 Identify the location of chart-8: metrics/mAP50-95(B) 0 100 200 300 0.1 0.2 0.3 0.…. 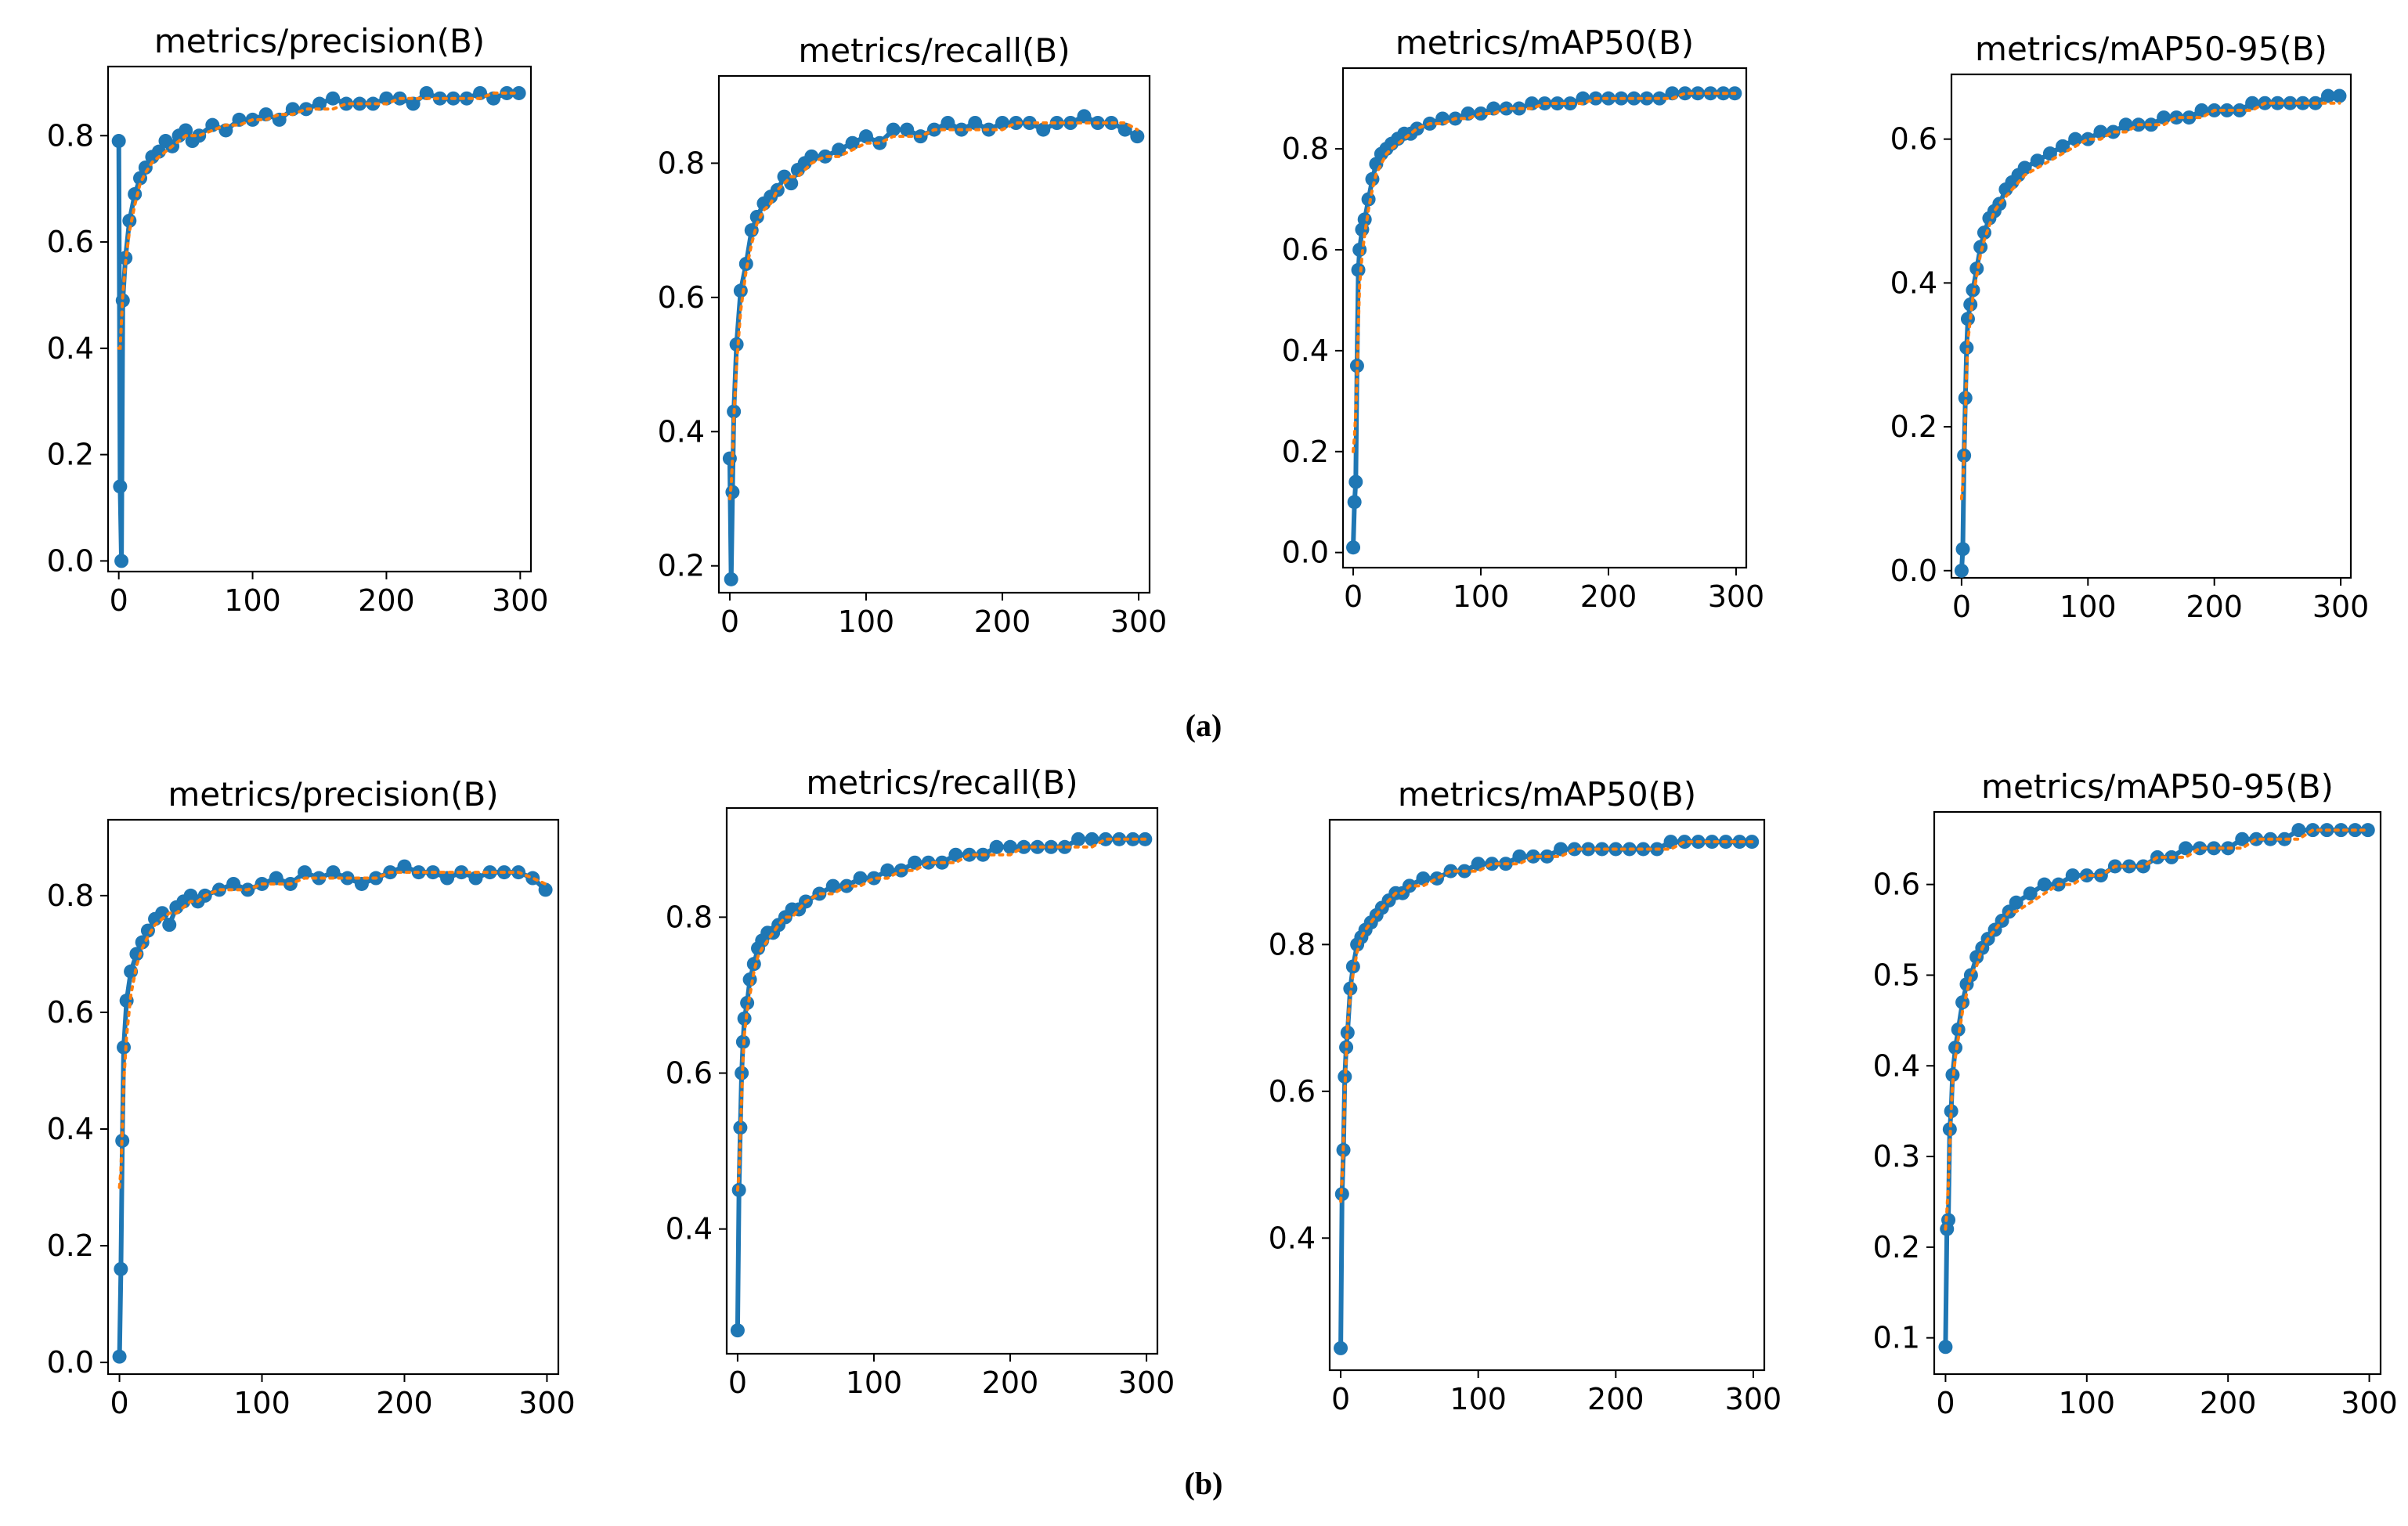
(2135, 1093).